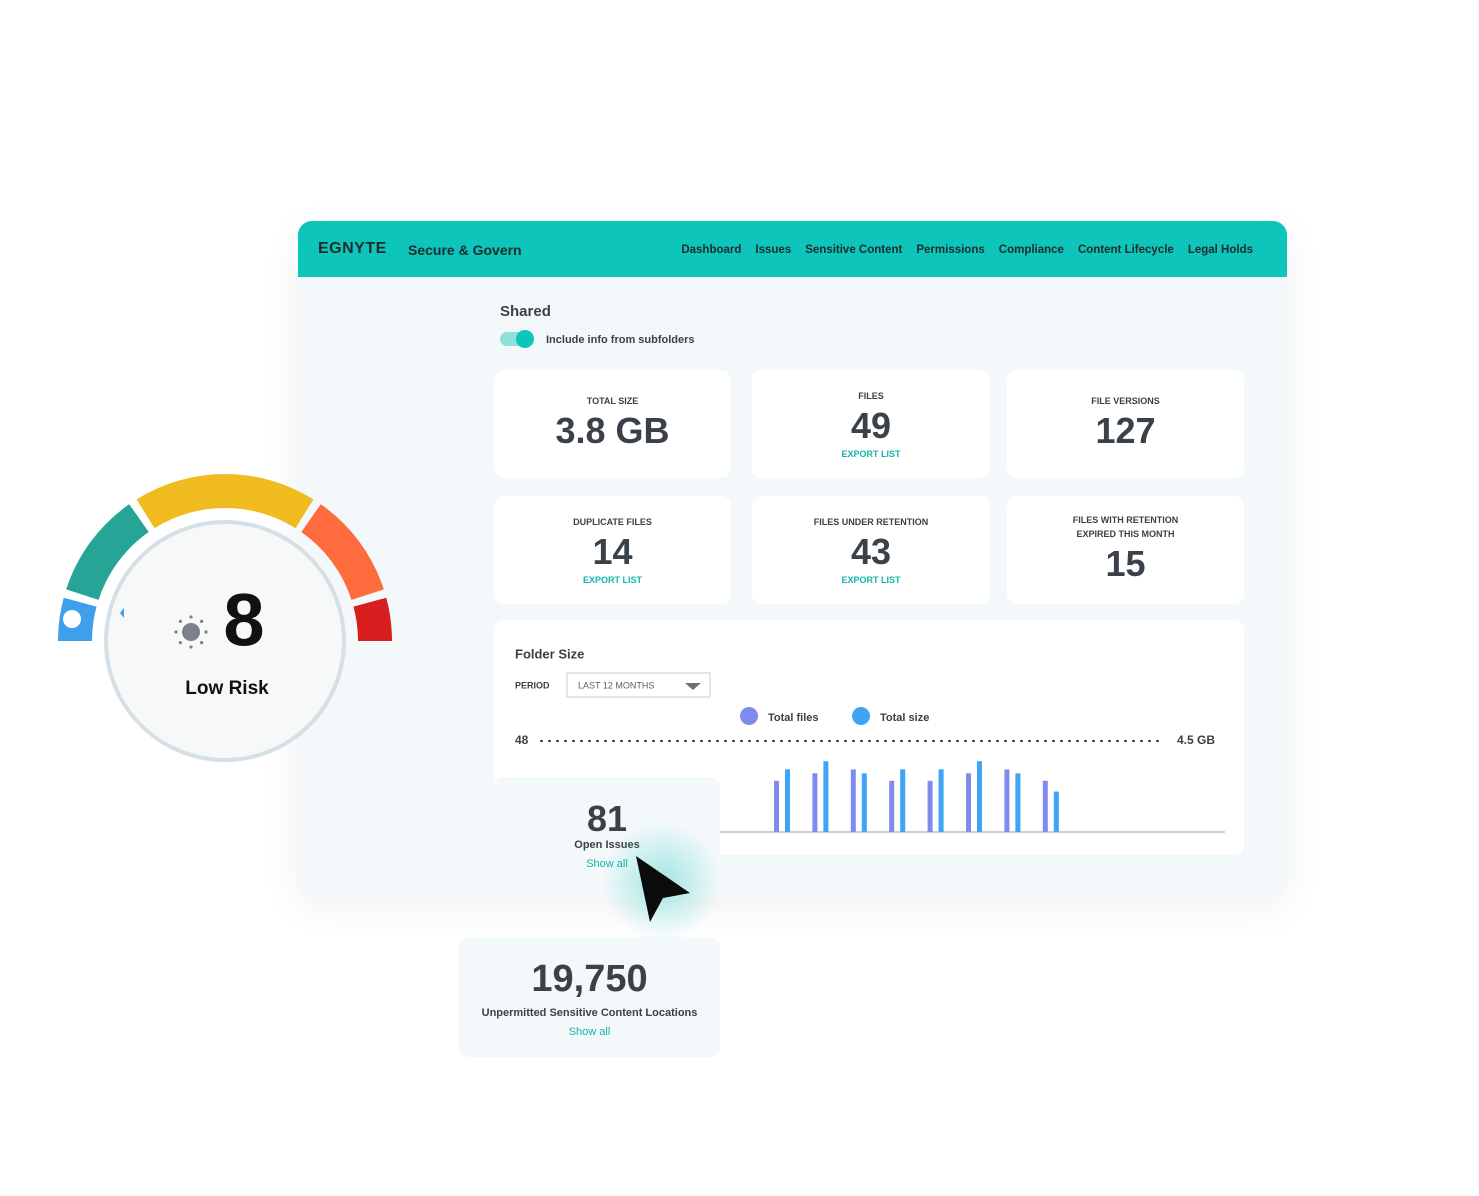 The height and width of the screenshot is (1196, 1479). Describe the element at coordinates (871, 522) in the screenshot. I see `stat-label: FILES UNDER RETENTION` at that location.